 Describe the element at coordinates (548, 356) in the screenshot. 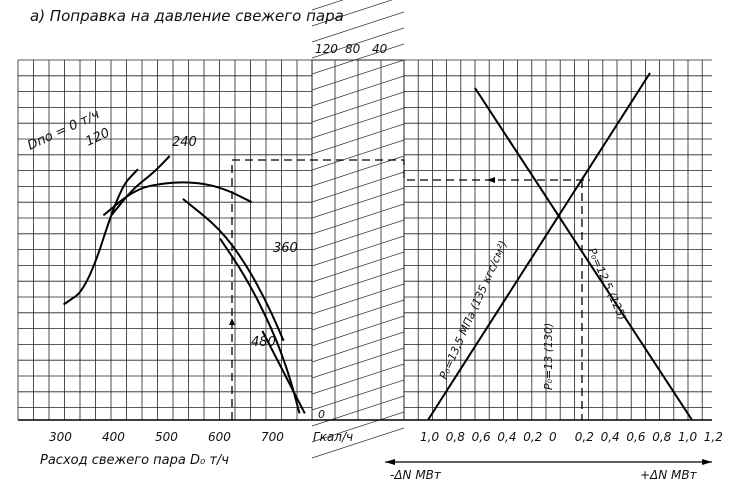

I see `line-label-p130: P₀=13 (130)` at that location.